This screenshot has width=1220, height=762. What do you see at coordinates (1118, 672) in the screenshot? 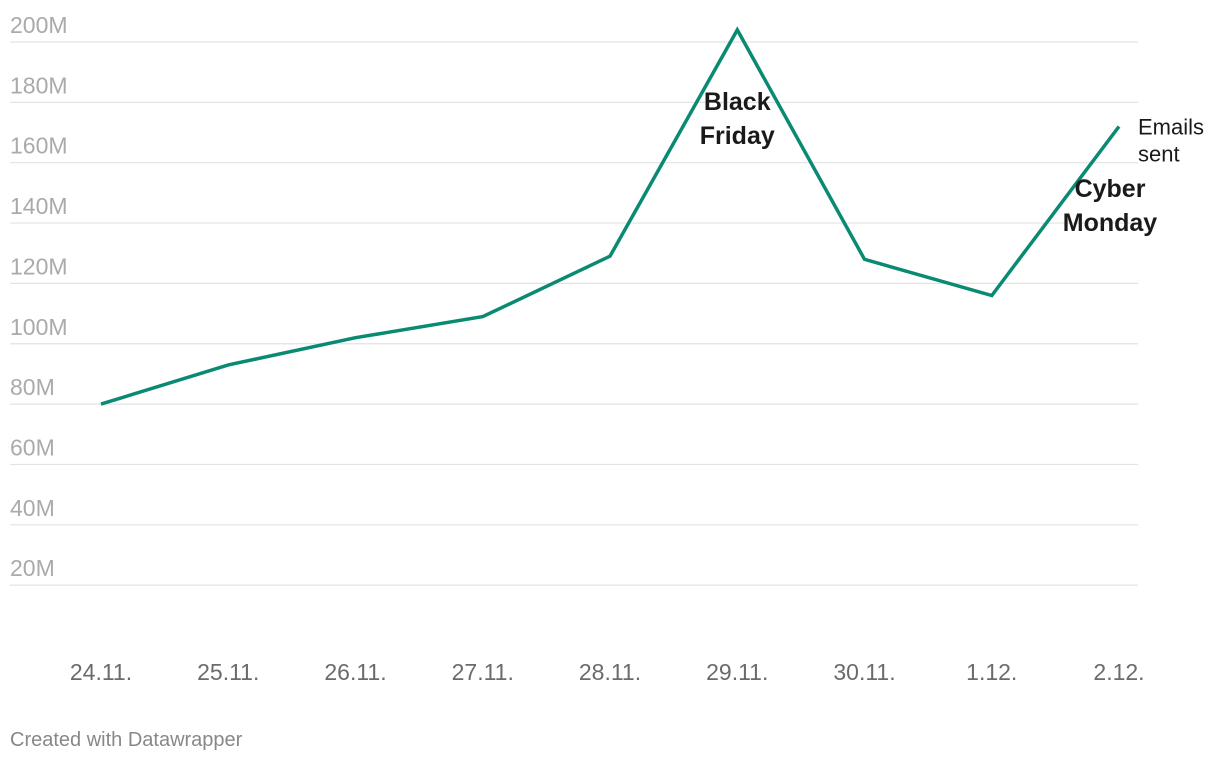
I see `x-tick-label: 2.12.` at bounding box center [1118, 672].